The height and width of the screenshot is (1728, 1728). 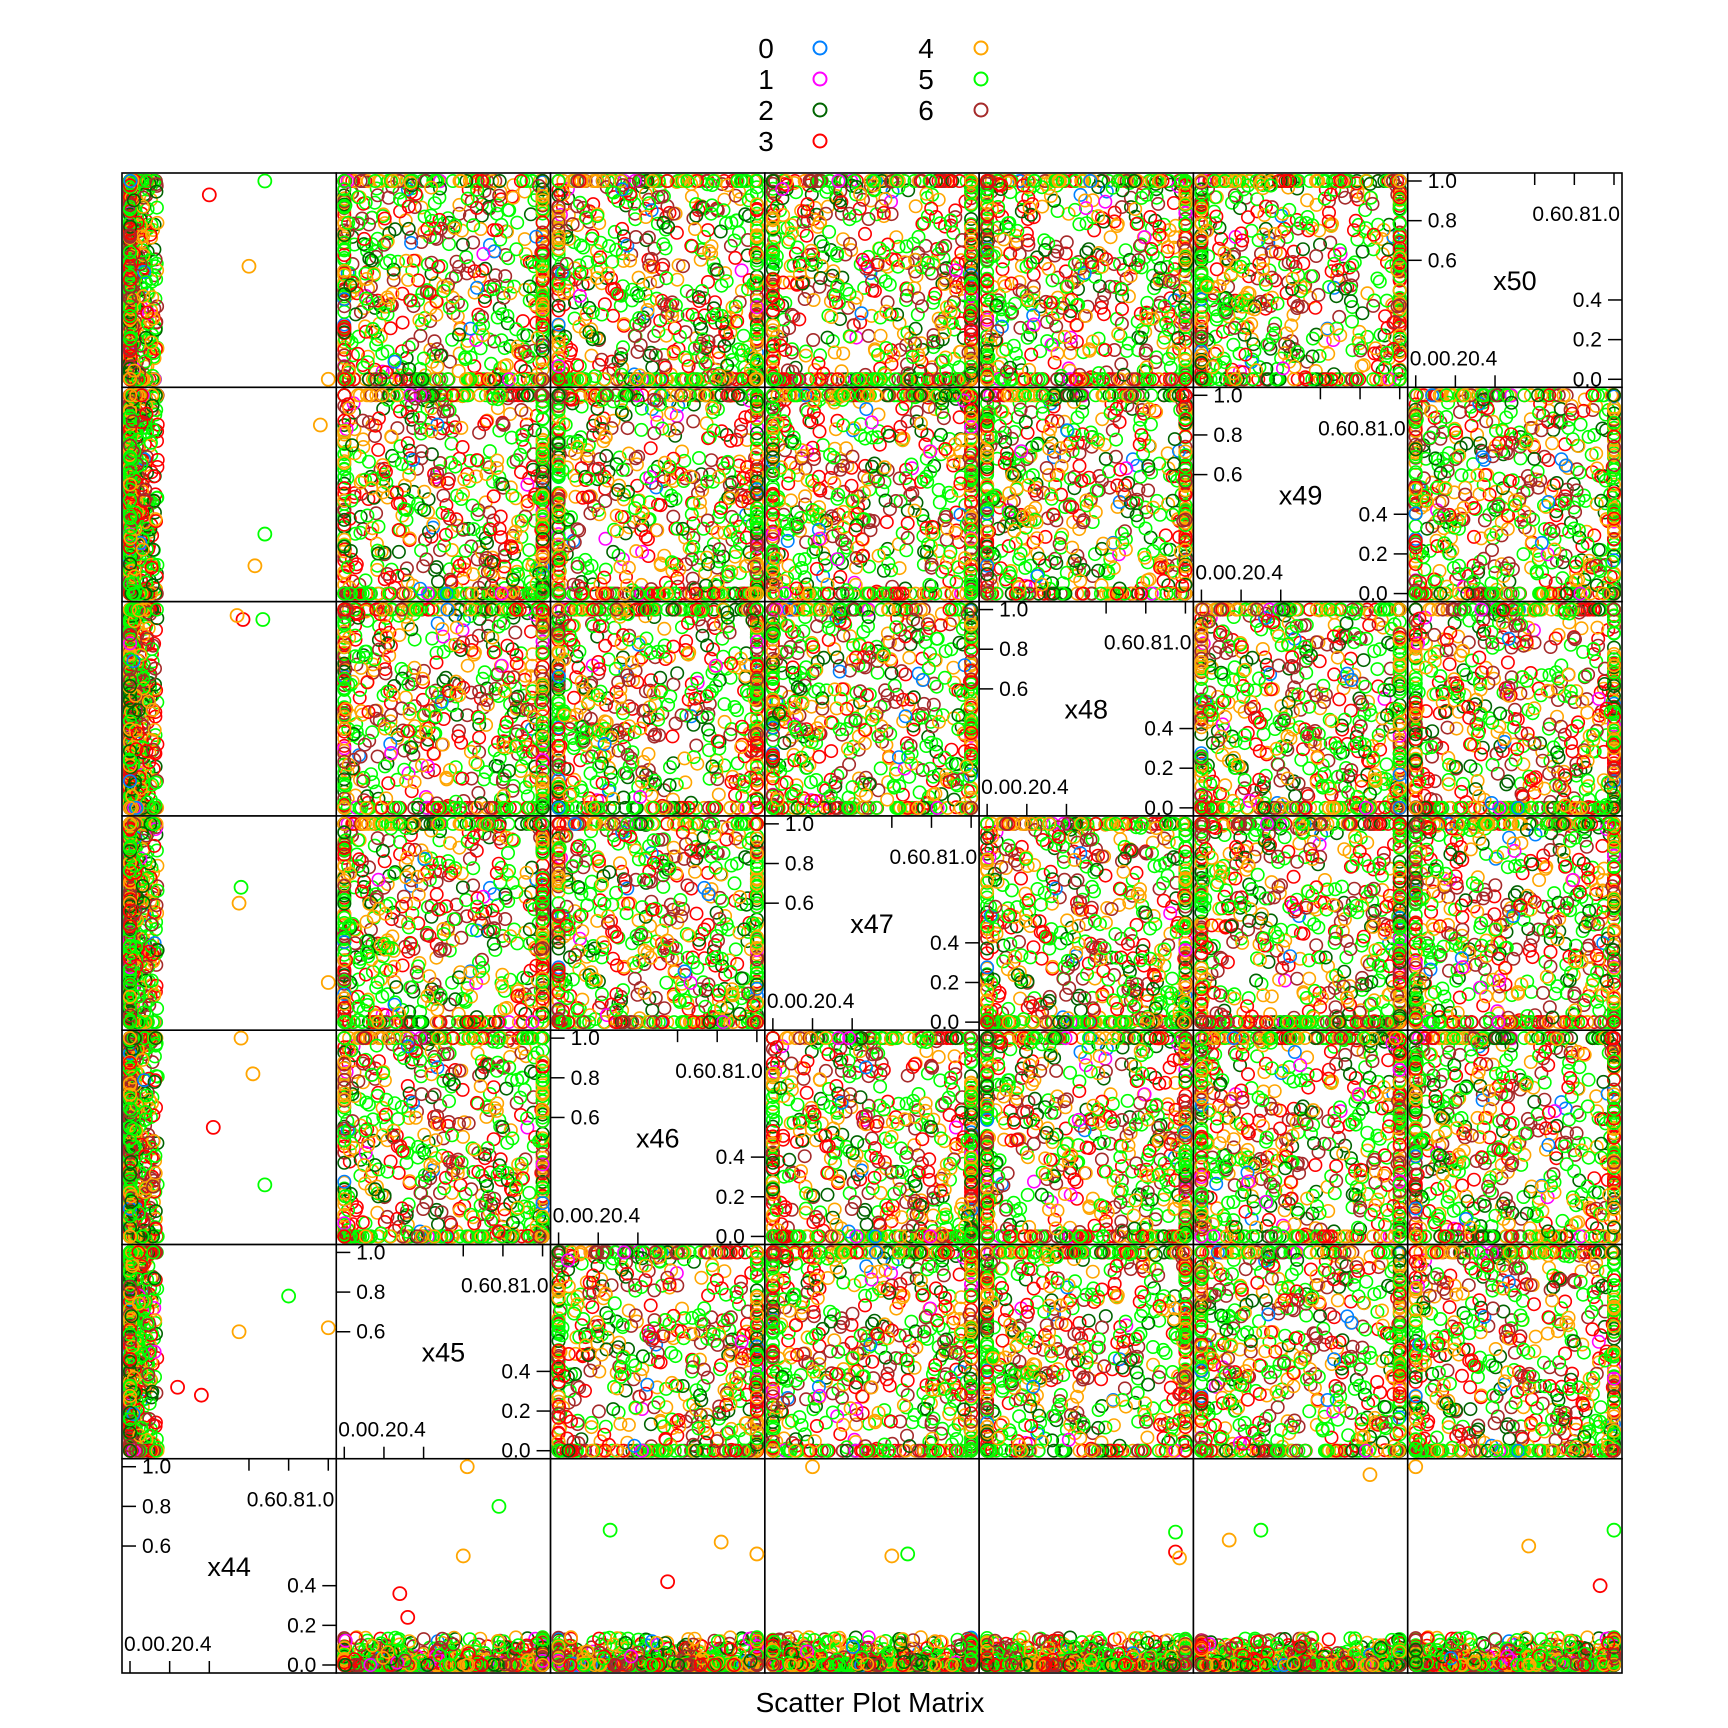 I want to click on legend-label-0: 0, so click(x=766, y=48).